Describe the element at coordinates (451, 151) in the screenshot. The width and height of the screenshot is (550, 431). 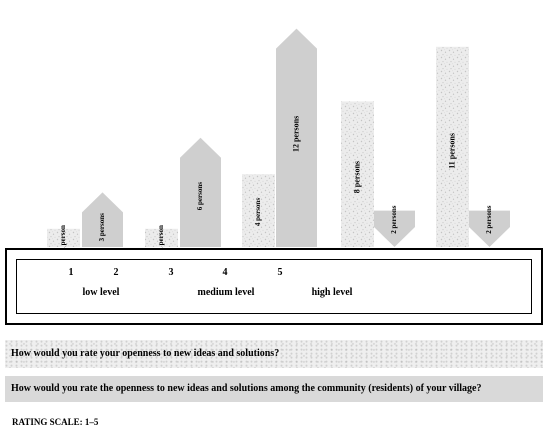
I see `bar-label-own-5: 11 persons` at that location.